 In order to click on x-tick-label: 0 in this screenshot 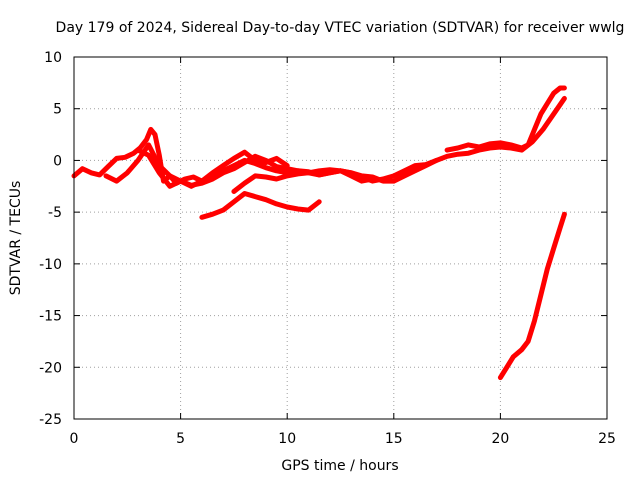, I will do `click(74, 439)`.